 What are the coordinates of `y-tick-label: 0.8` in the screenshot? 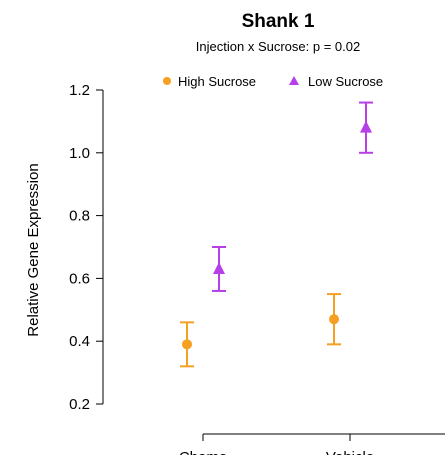 It's located at (79, 216).